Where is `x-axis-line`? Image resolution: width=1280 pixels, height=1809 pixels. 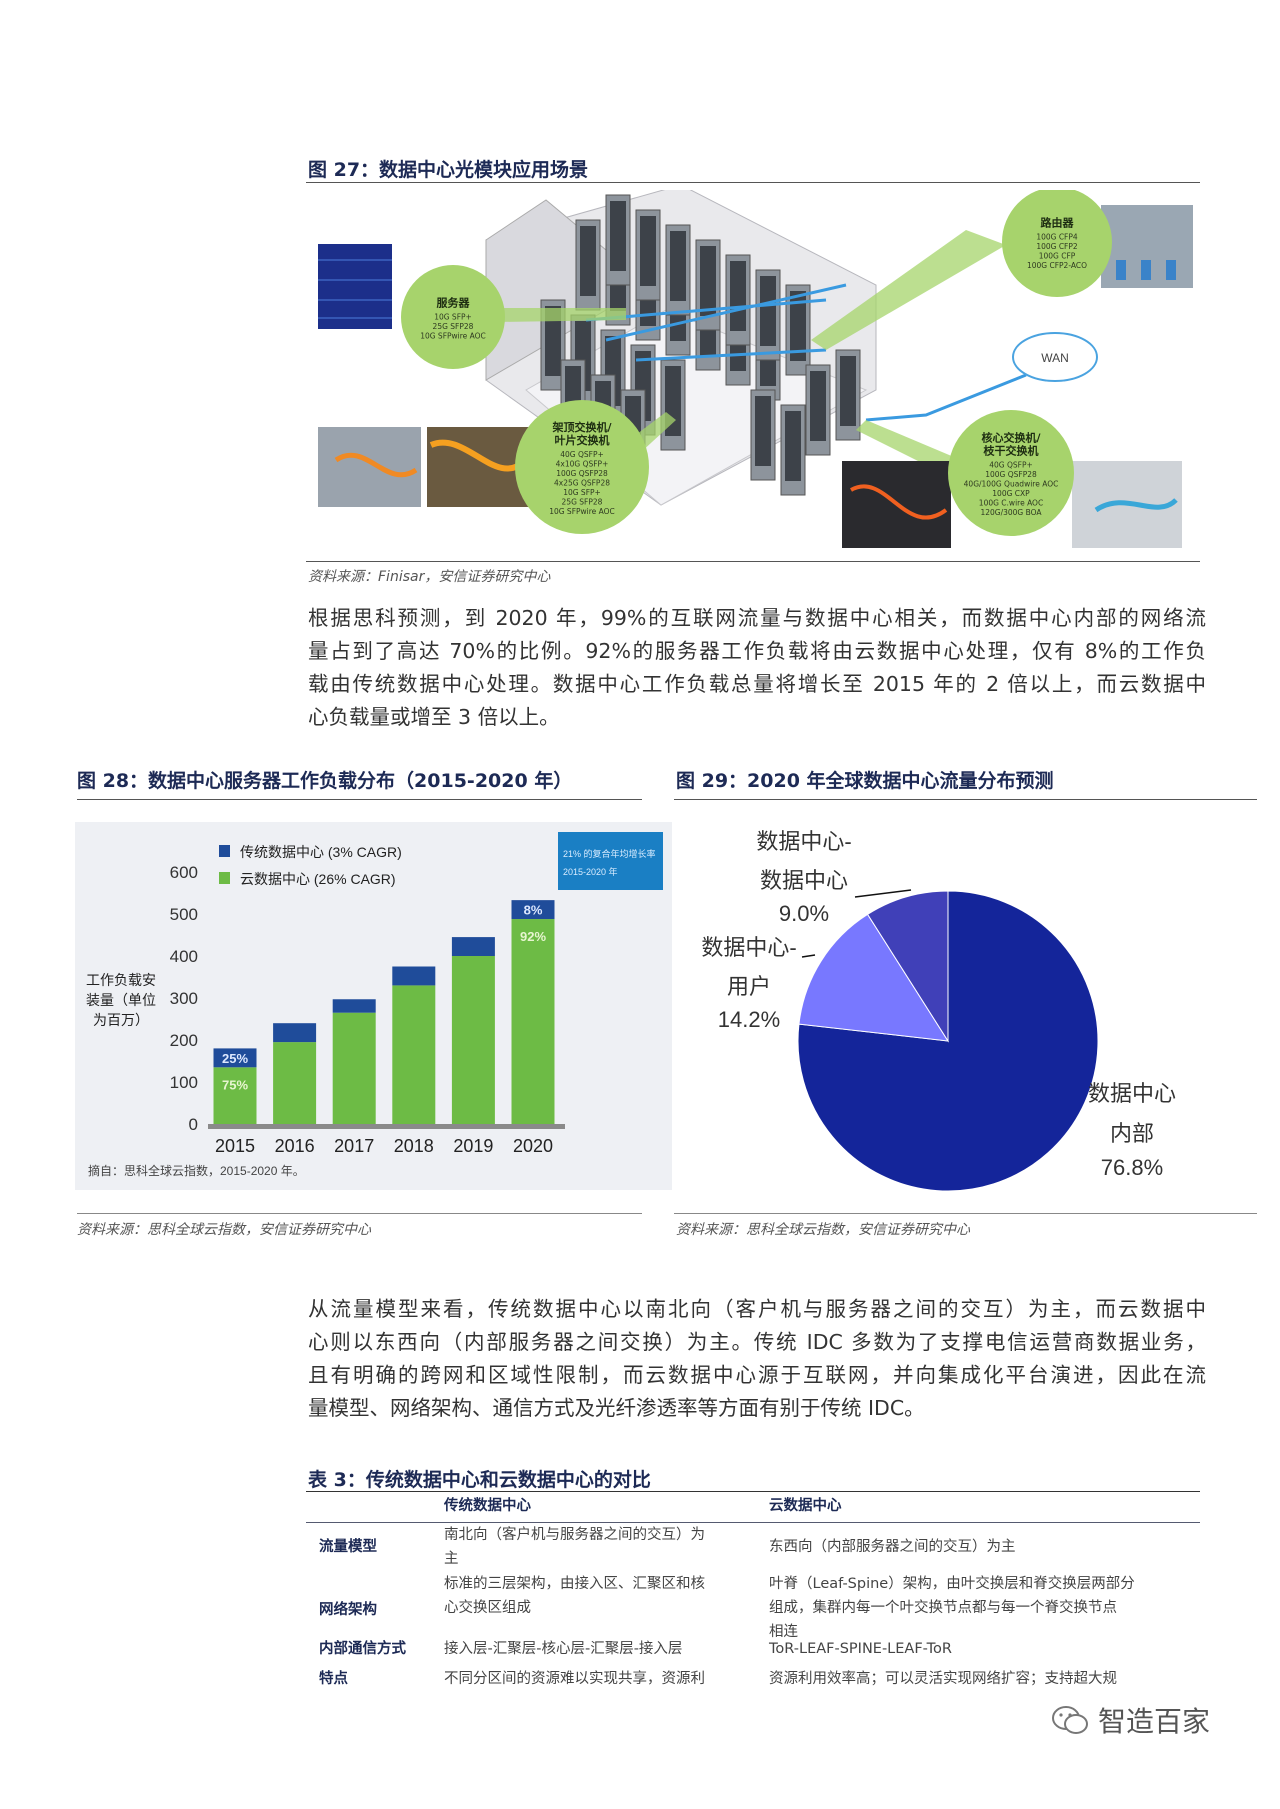 x-axis-line is located at coordinates (386, 1126).